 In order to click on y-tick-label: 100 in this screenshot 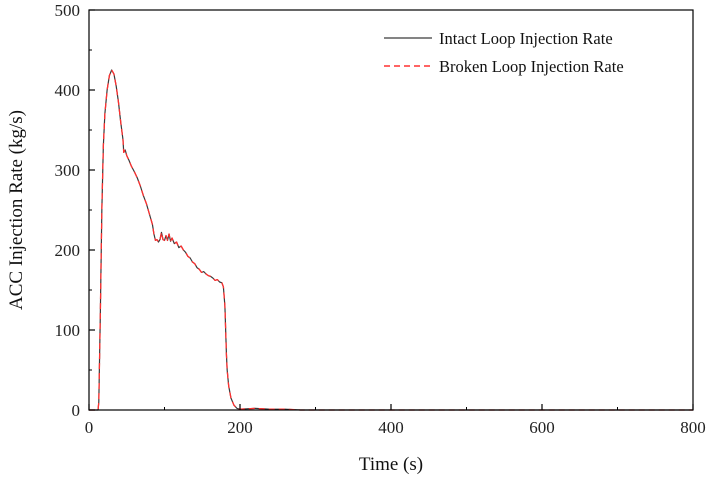, I will do `click(68, 330)`.